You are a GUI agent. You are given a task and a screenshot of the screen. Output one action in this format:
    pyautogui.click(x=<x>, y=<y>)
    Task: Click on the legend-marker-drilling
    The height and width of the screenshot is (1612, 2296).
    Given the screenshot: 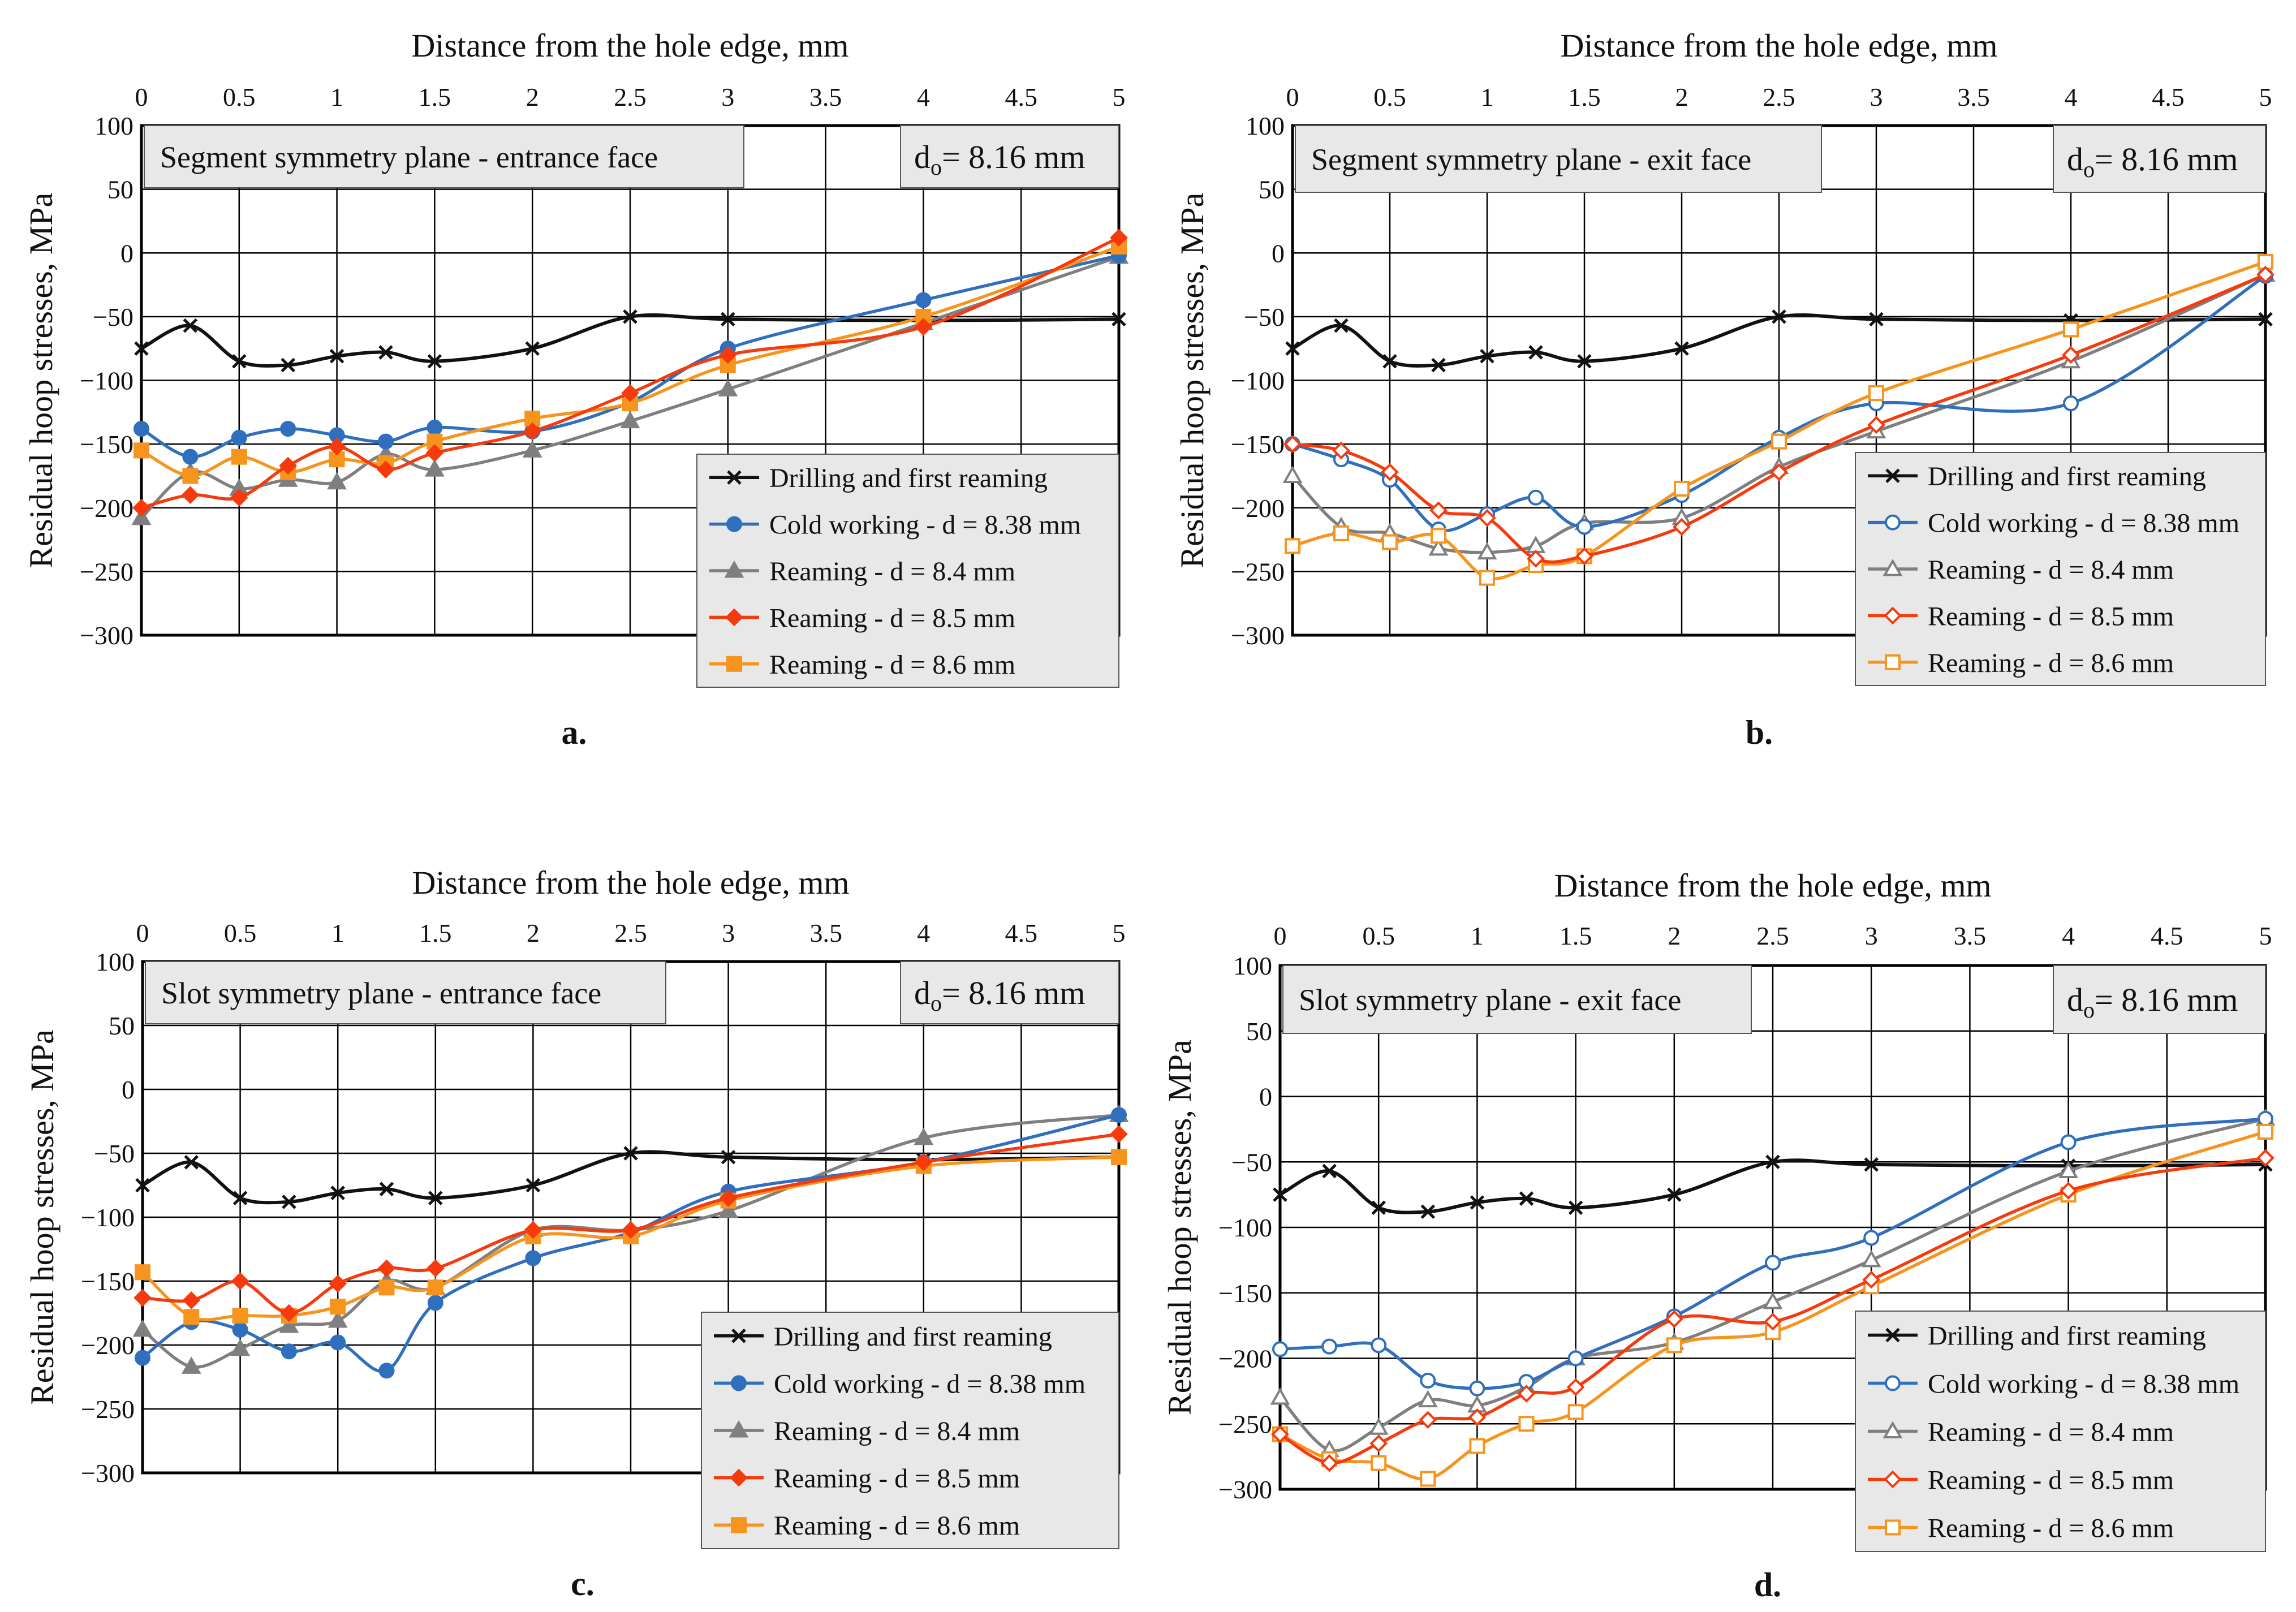 What is the action you would take?
    pyautogui.click(x=734, y=478)
    